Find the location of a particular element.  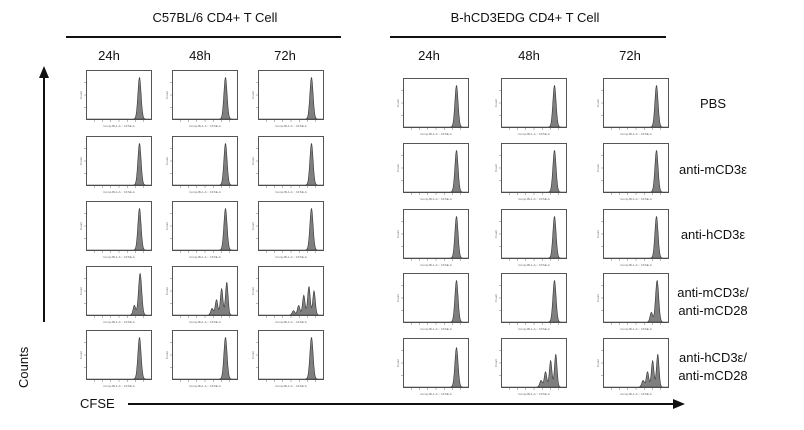

row-label-anti-hcd3e-mcd28: anti-hCD3ε/ anti-mCD28 is located at coordinates (713, 367).